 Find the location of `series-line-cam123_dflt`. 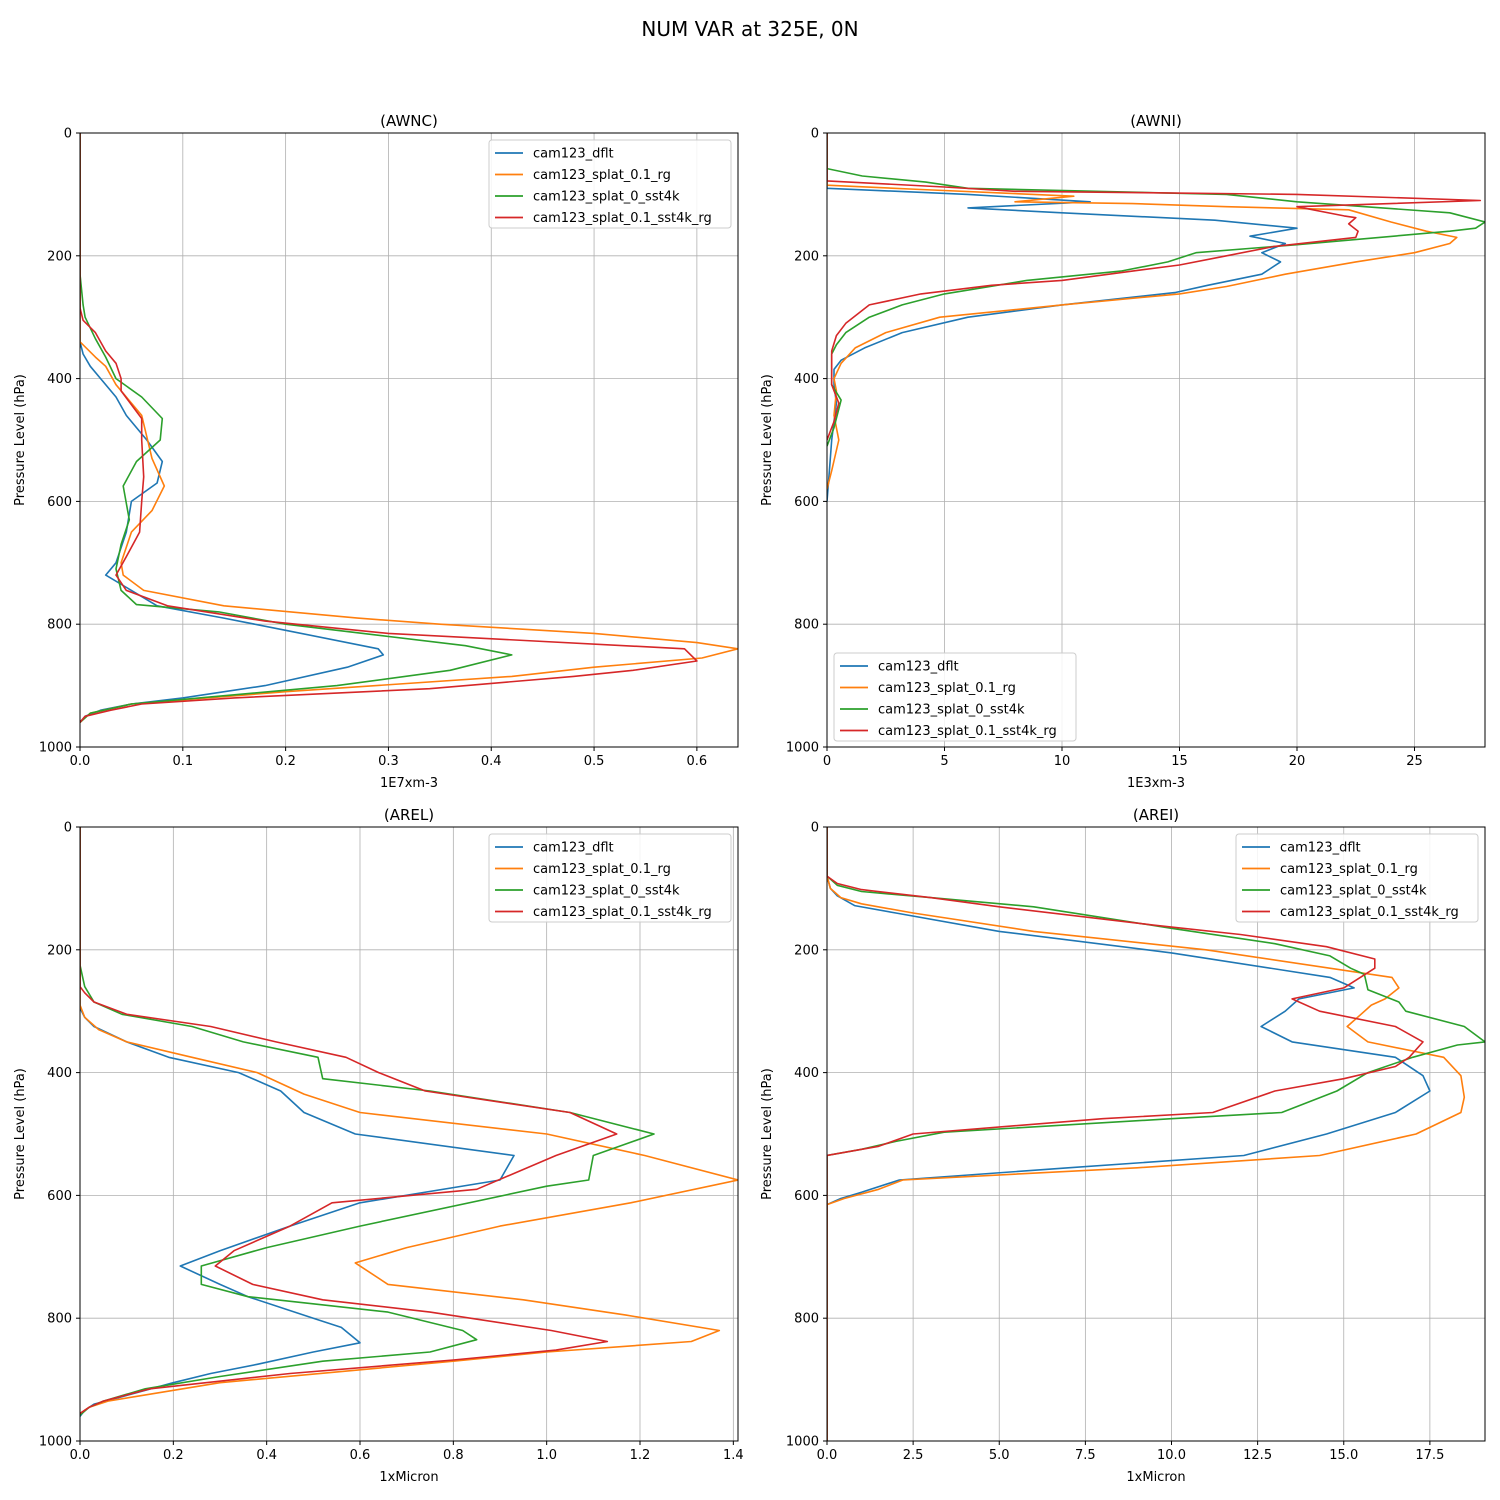

series-line-cam123_dflt is located at coordinates (232, 428).